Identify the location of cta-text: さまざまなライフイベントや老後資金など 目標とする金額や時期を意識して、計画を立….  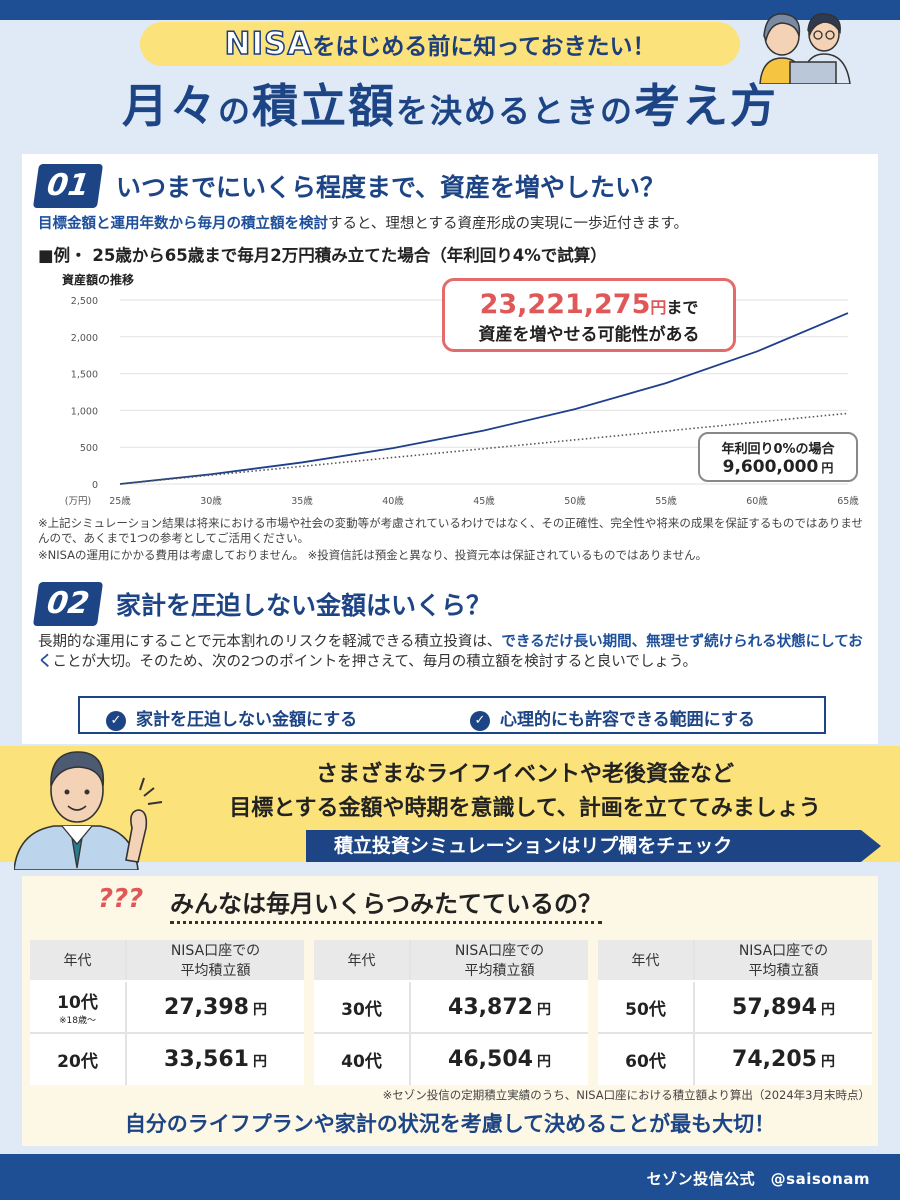
(525, 792).